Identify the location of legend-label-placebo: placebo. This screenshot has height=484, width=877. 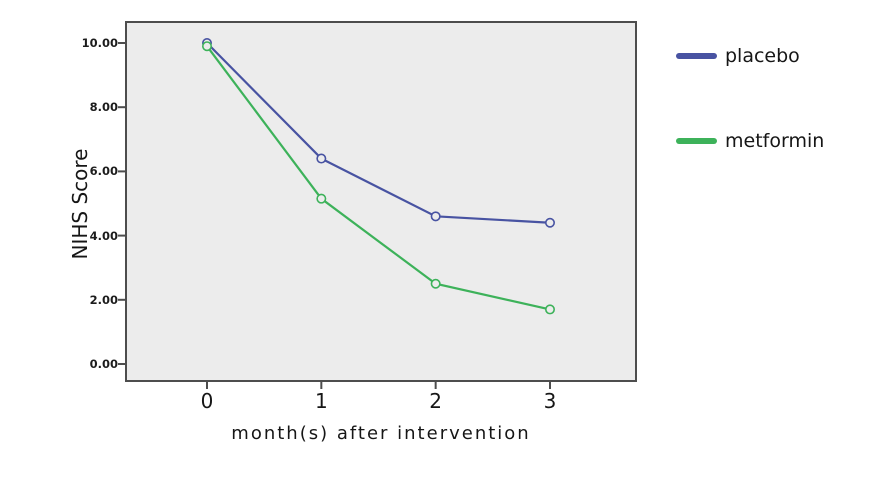
(762, 56).